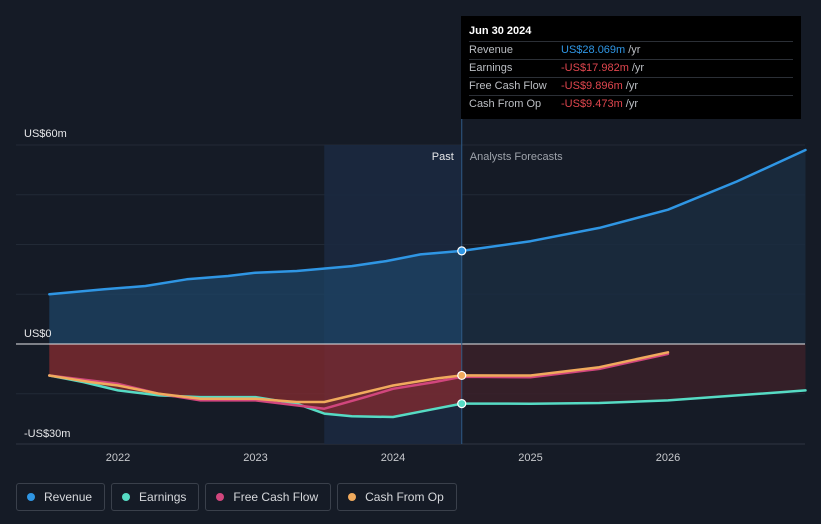 The height and width of the screenshot is (524, 821). What do you see at coordinates (530, 458) in the screenshot?
I see `x-tick-label: 2025` at bounding box center [530, 458].